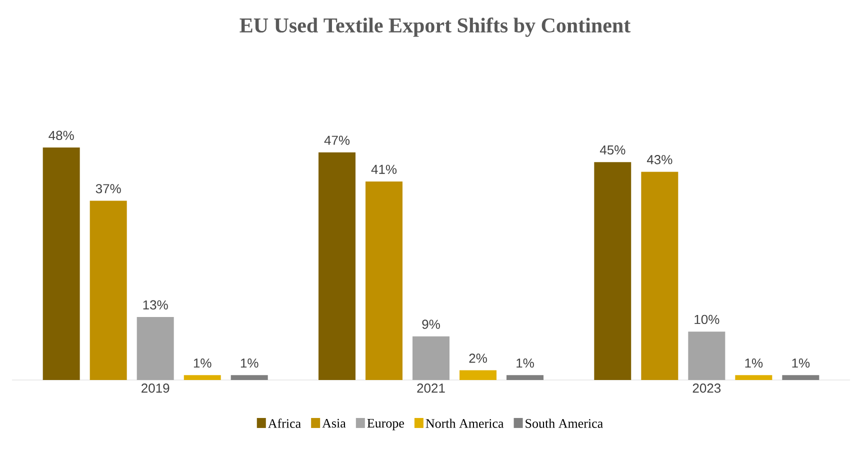 Image resolution: width=853 pixels, height=466 pixels. Describe the element at coordinates (435, 27) in the screenshot. I see `chart-title: EU Used Textile Export Shifts by Continent` at that location.